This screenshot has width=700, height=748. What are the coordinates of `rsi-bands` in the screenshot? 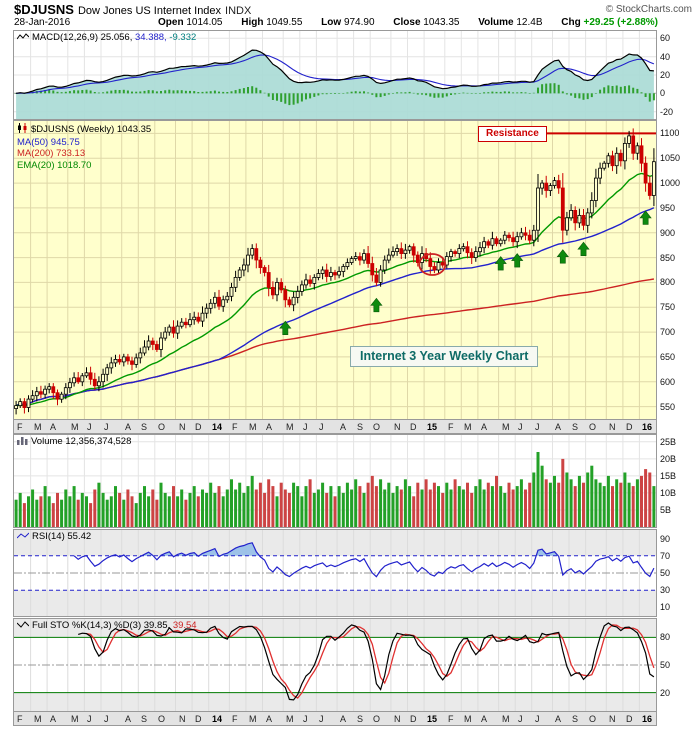 It's located at (335, 573).